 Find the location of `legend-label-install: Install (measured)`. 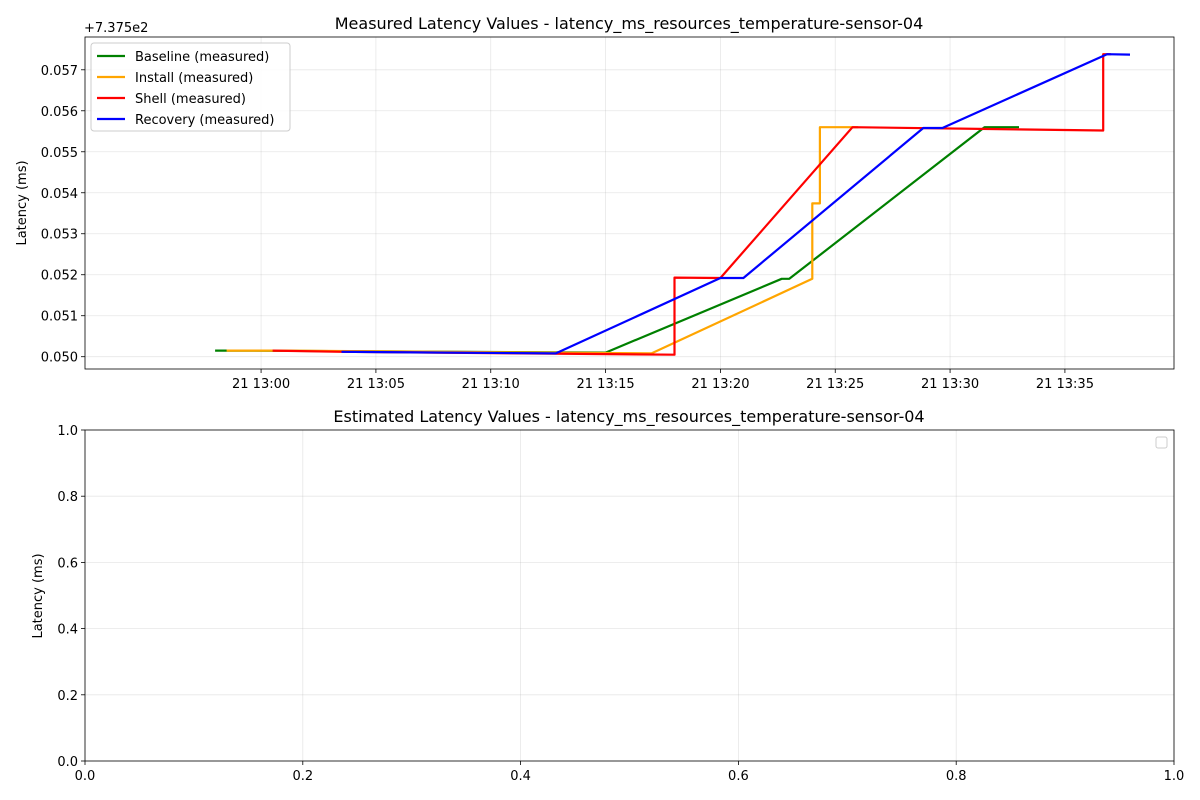

legend-label-install: Install (measured) is located at coordinates (194, 78).